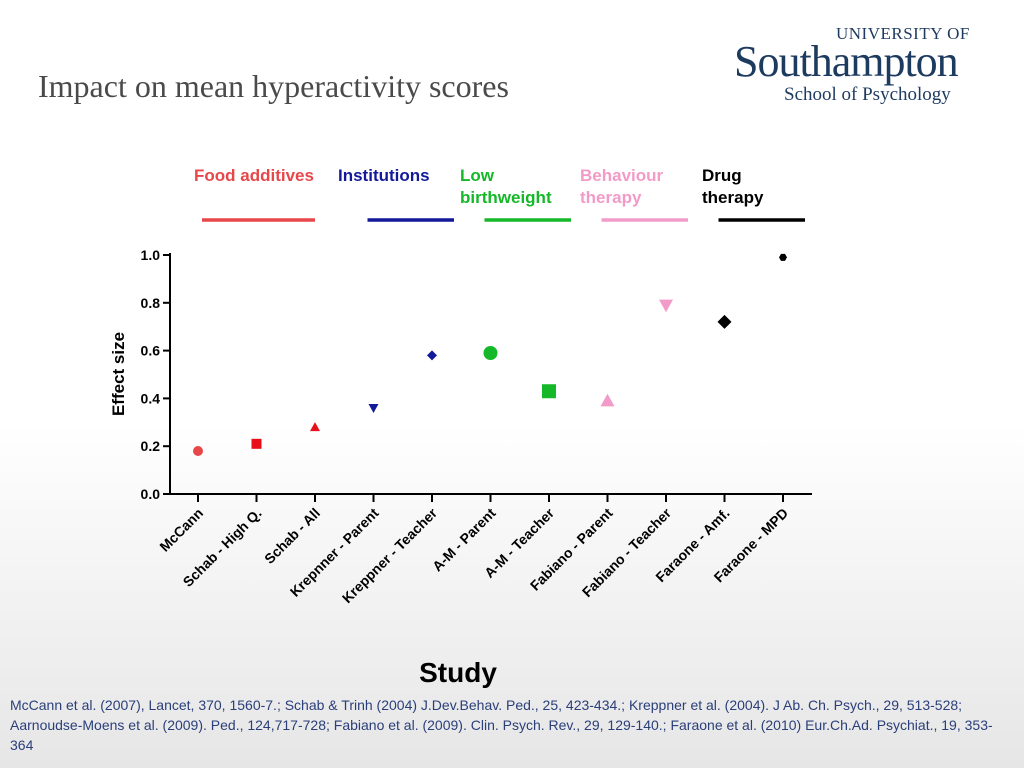 The height and width of the screenshot is (768, 1024). Describe the element at coordinates (390, 555) in the screenshot. I see `x-tick-label: Kreppner - Teacher` at that location.